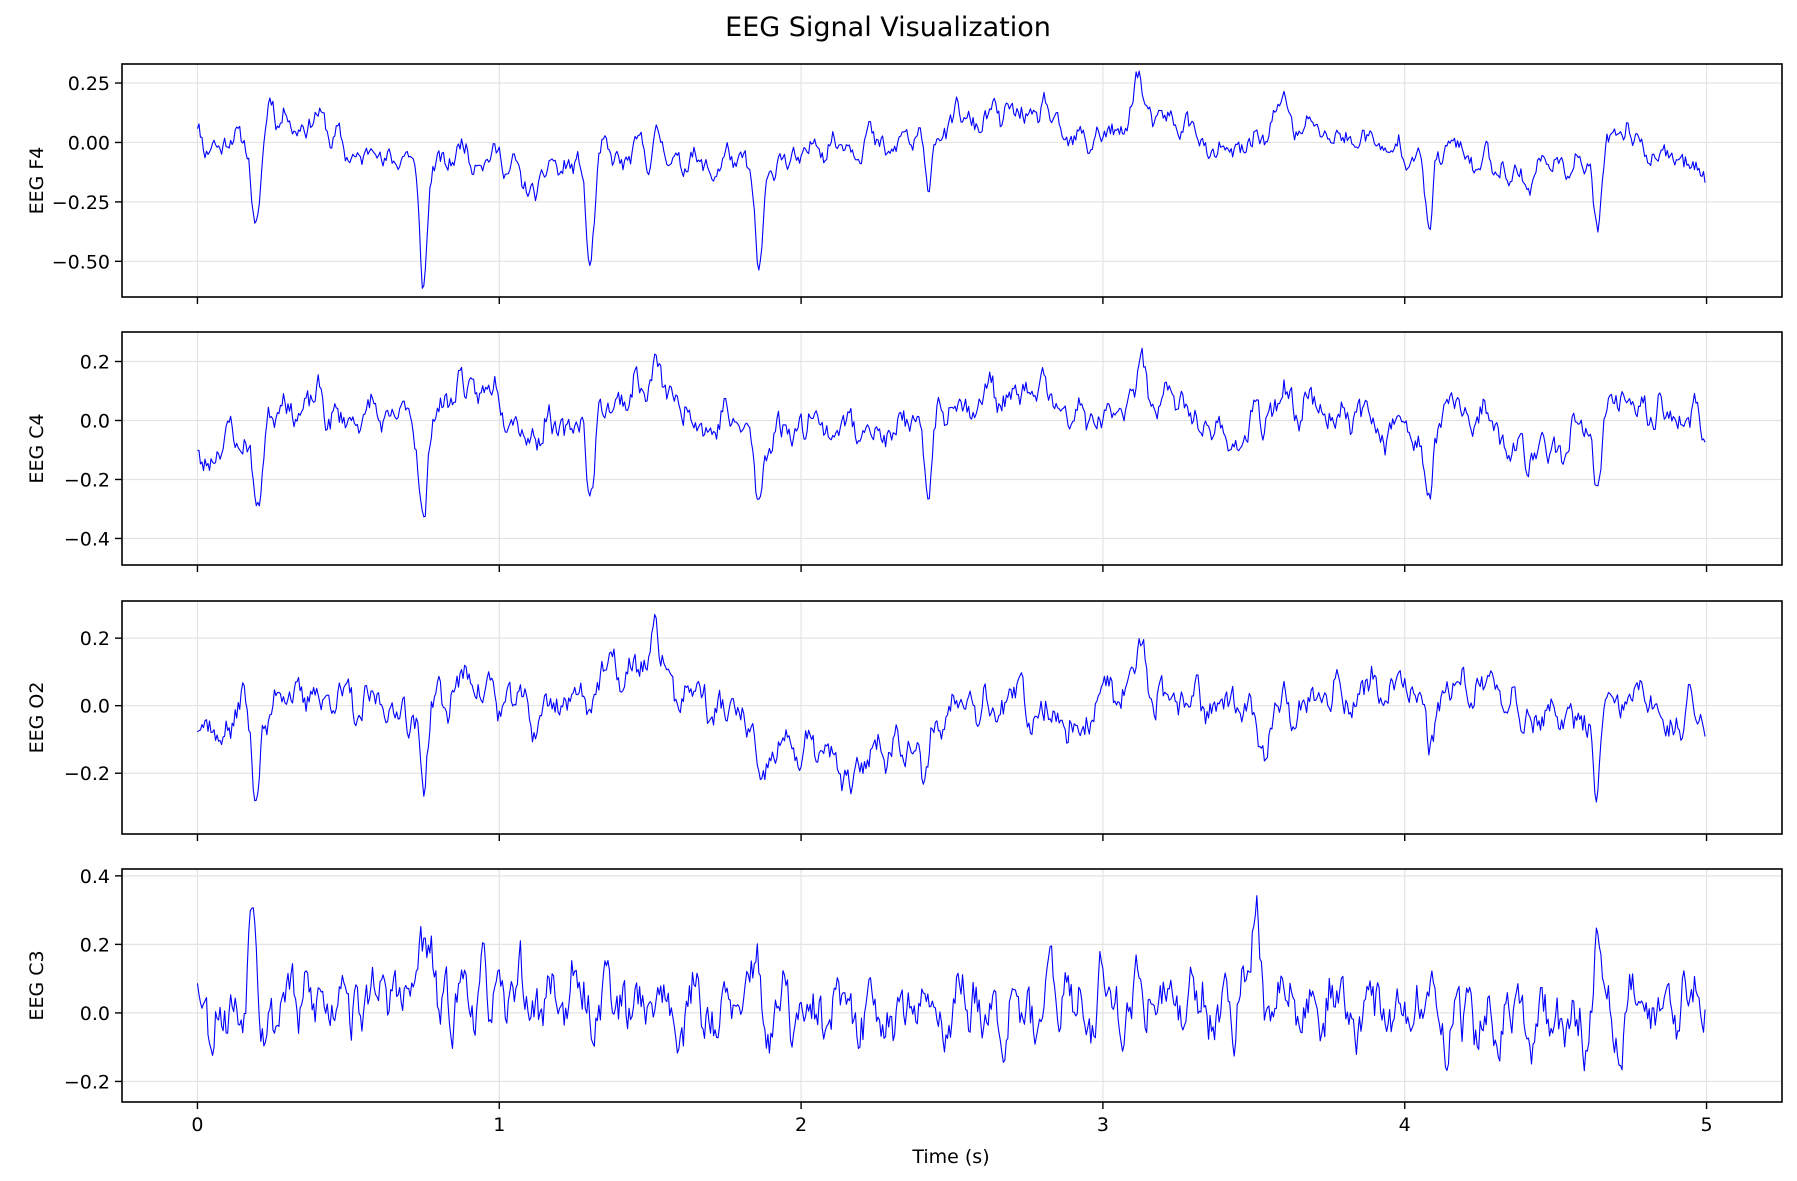  I want to click on x-tick-label: 1, so click(499, 1125).